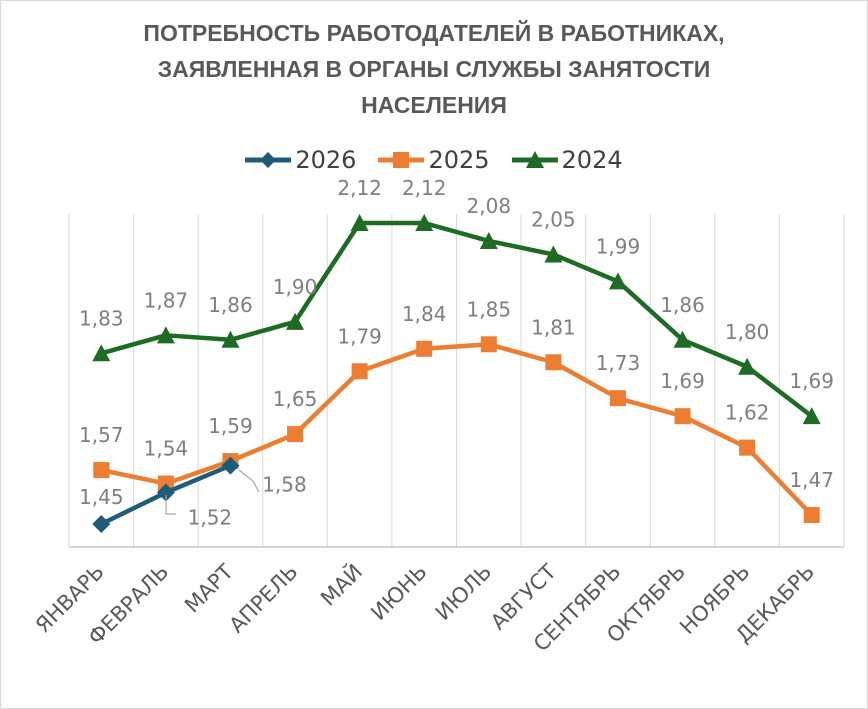 The height and width of the screenshot is (709, 868). What do you see at coordinates (489, 309) in the screenshot?
I see `data-label-2025: 1,85` at bounding box center [489, 309].